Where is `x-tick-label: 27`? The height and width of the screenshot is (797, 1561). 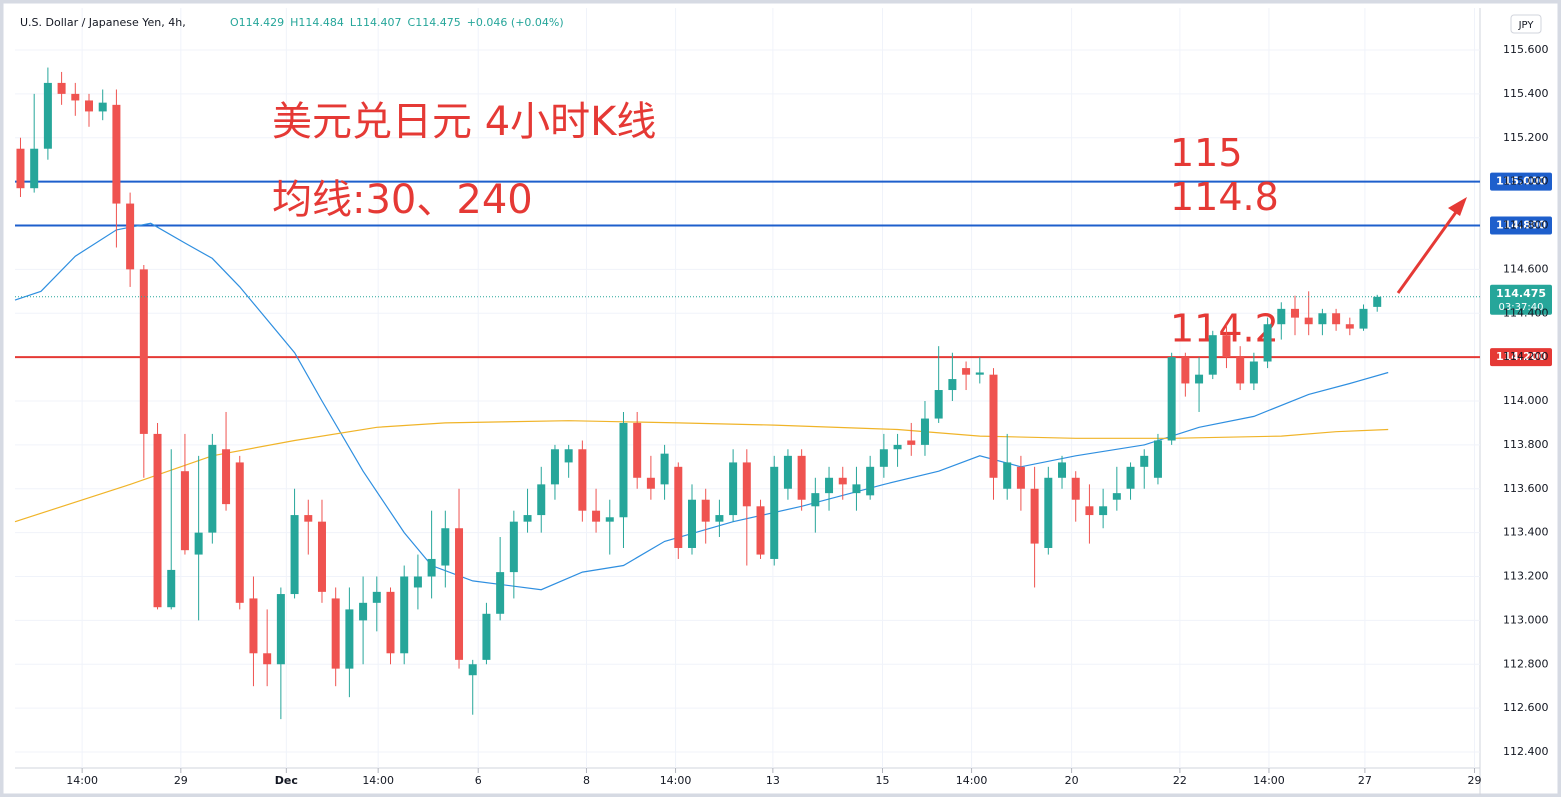
x-tick-label: 27 is located at coordinates (1365, 780).